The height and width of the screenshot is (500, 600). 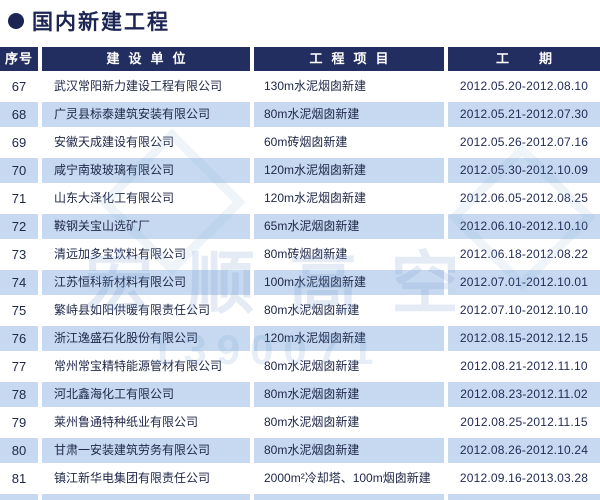 I want to click on table-cell-project: 80m砖烟囱新建, so click(x=349, y=254).